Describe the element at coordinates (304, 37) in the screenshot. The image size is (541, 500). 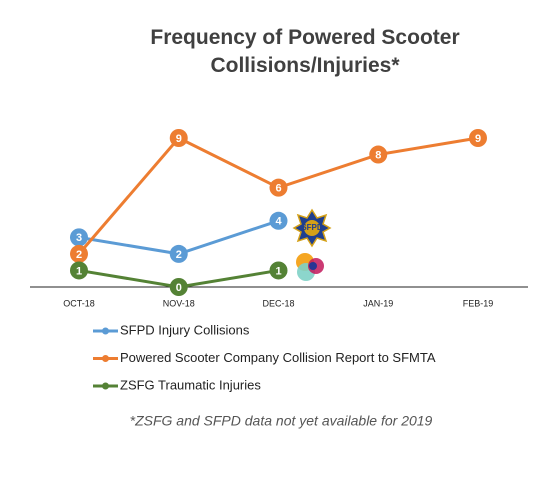
I see `title-line: Frequency of Powered Scooter` at that location.